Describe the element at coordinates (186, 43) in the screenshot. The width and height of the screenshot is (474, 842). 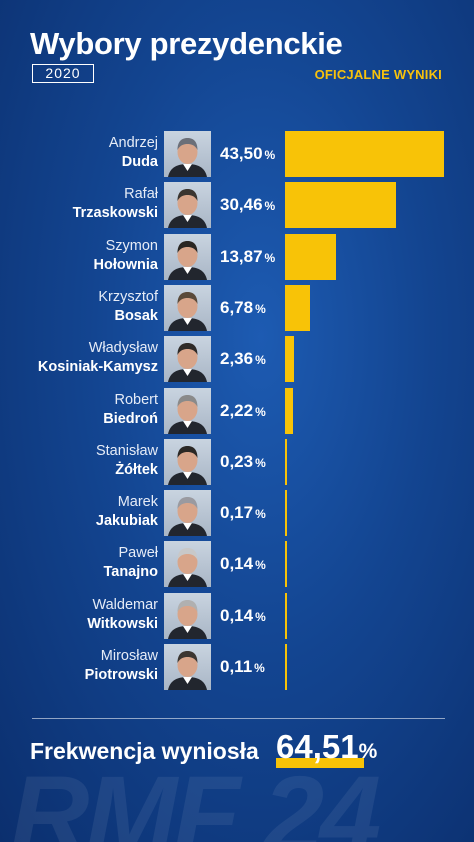
I see `page-title: Wybory prezydenckie` at that location.